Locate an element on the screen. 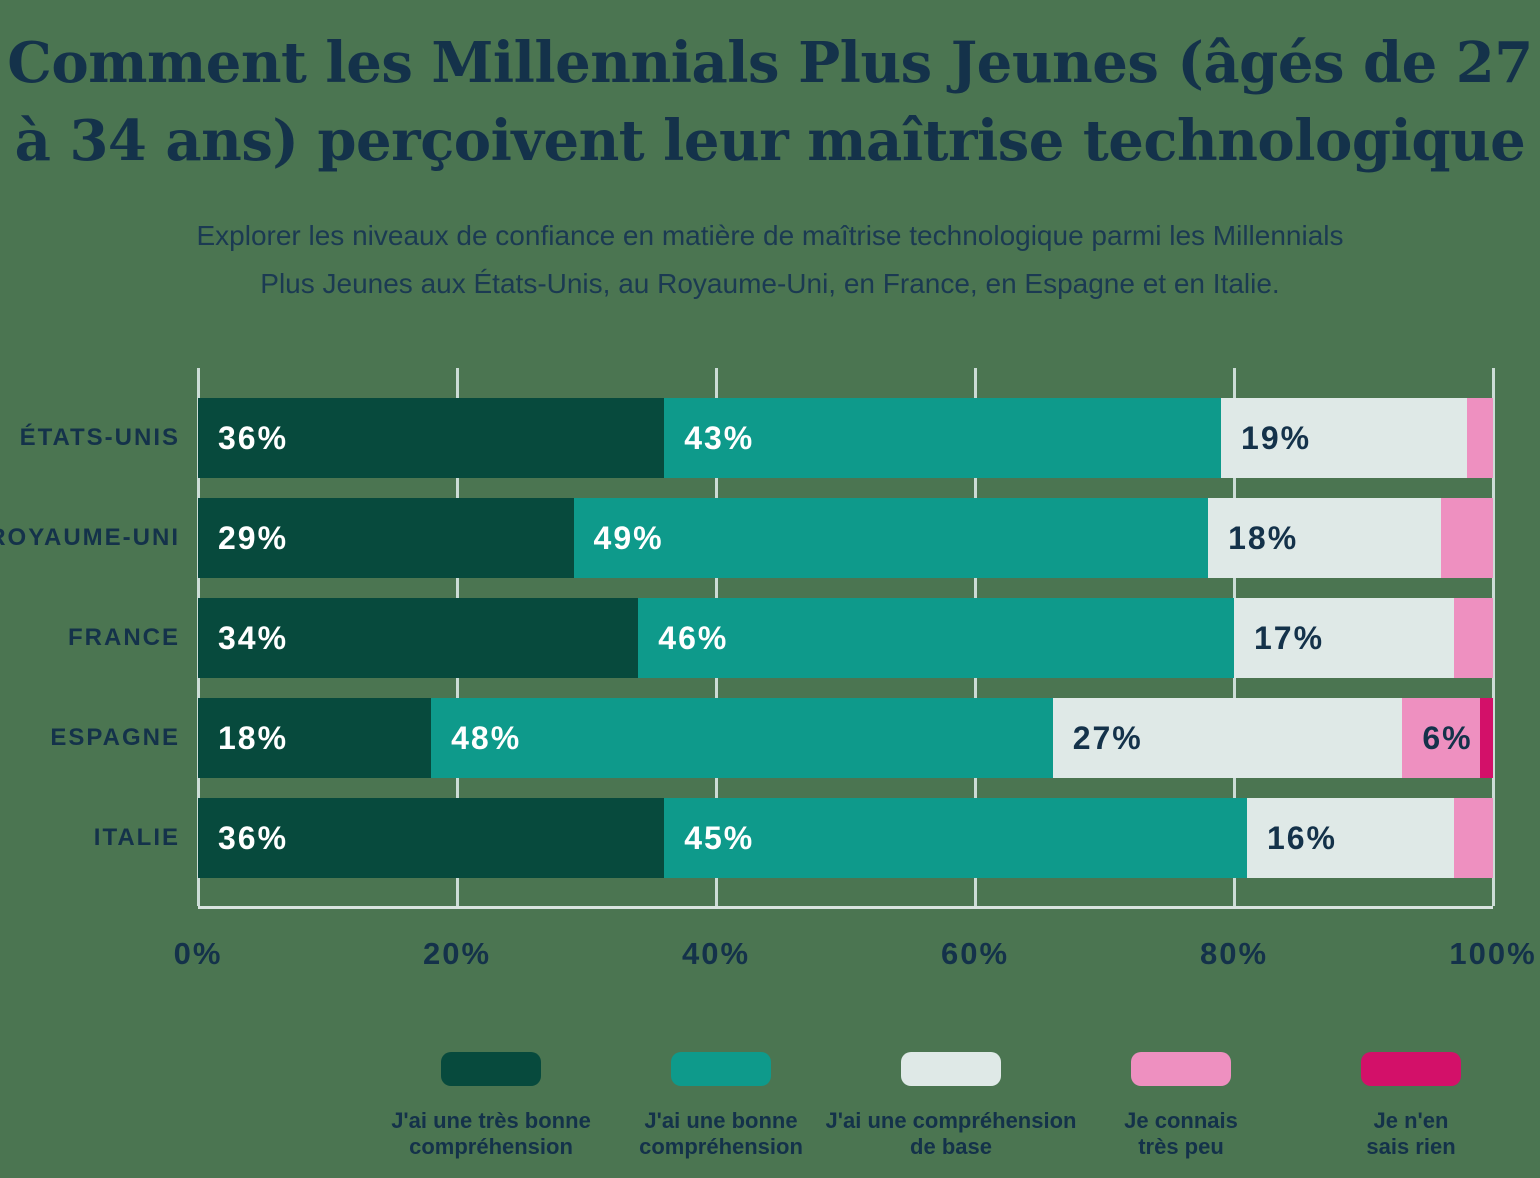 This screenshot has height=1178, width=1540. bar-row-3: 18% 48% 27% 6% is located at coordinates (845, 738).